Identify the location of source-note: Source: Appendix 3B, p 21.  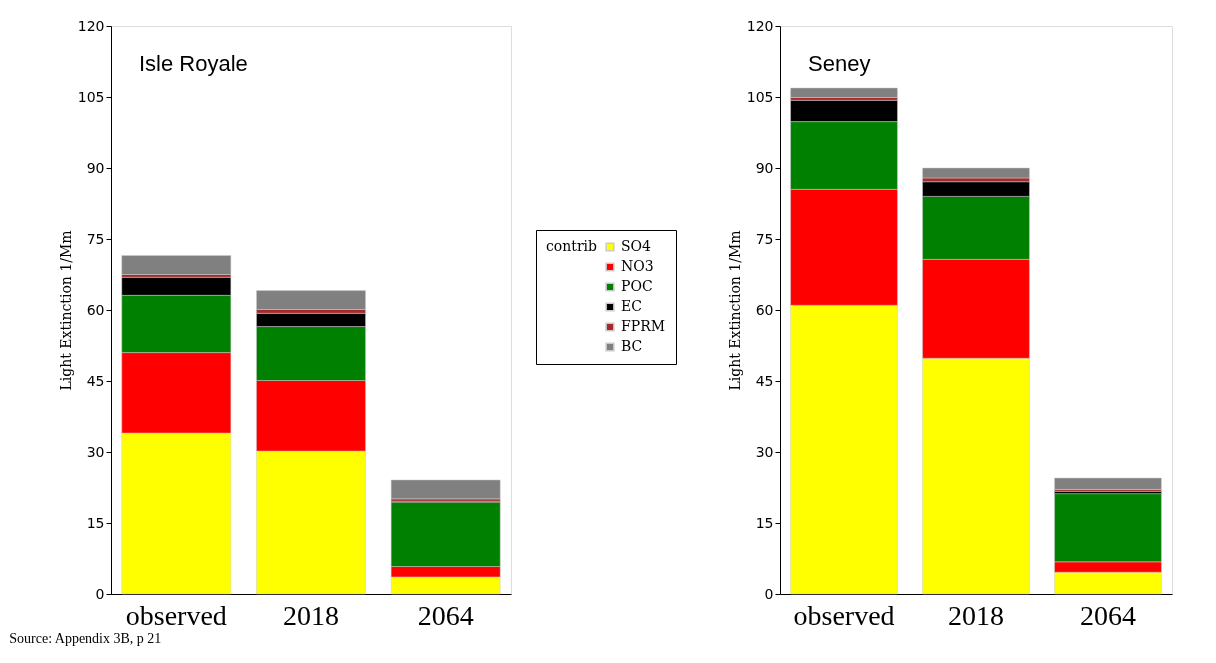
(85, 638).